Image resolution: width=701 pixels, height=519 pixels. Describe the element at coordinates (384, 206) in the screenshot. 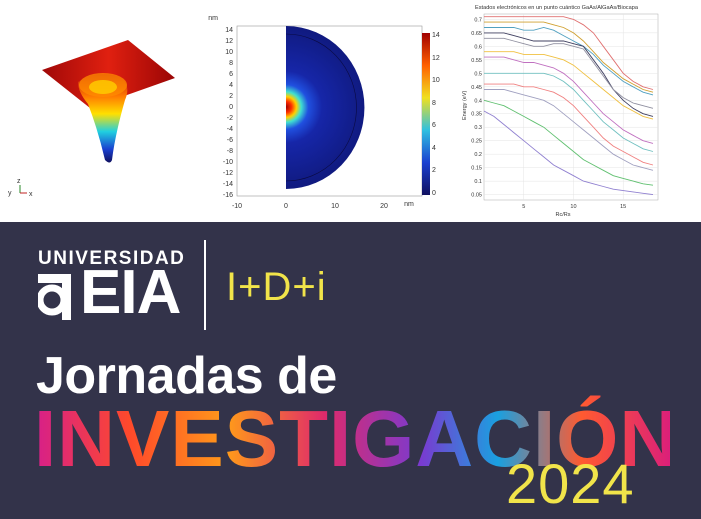

I see `x-tick: 20` at that location.